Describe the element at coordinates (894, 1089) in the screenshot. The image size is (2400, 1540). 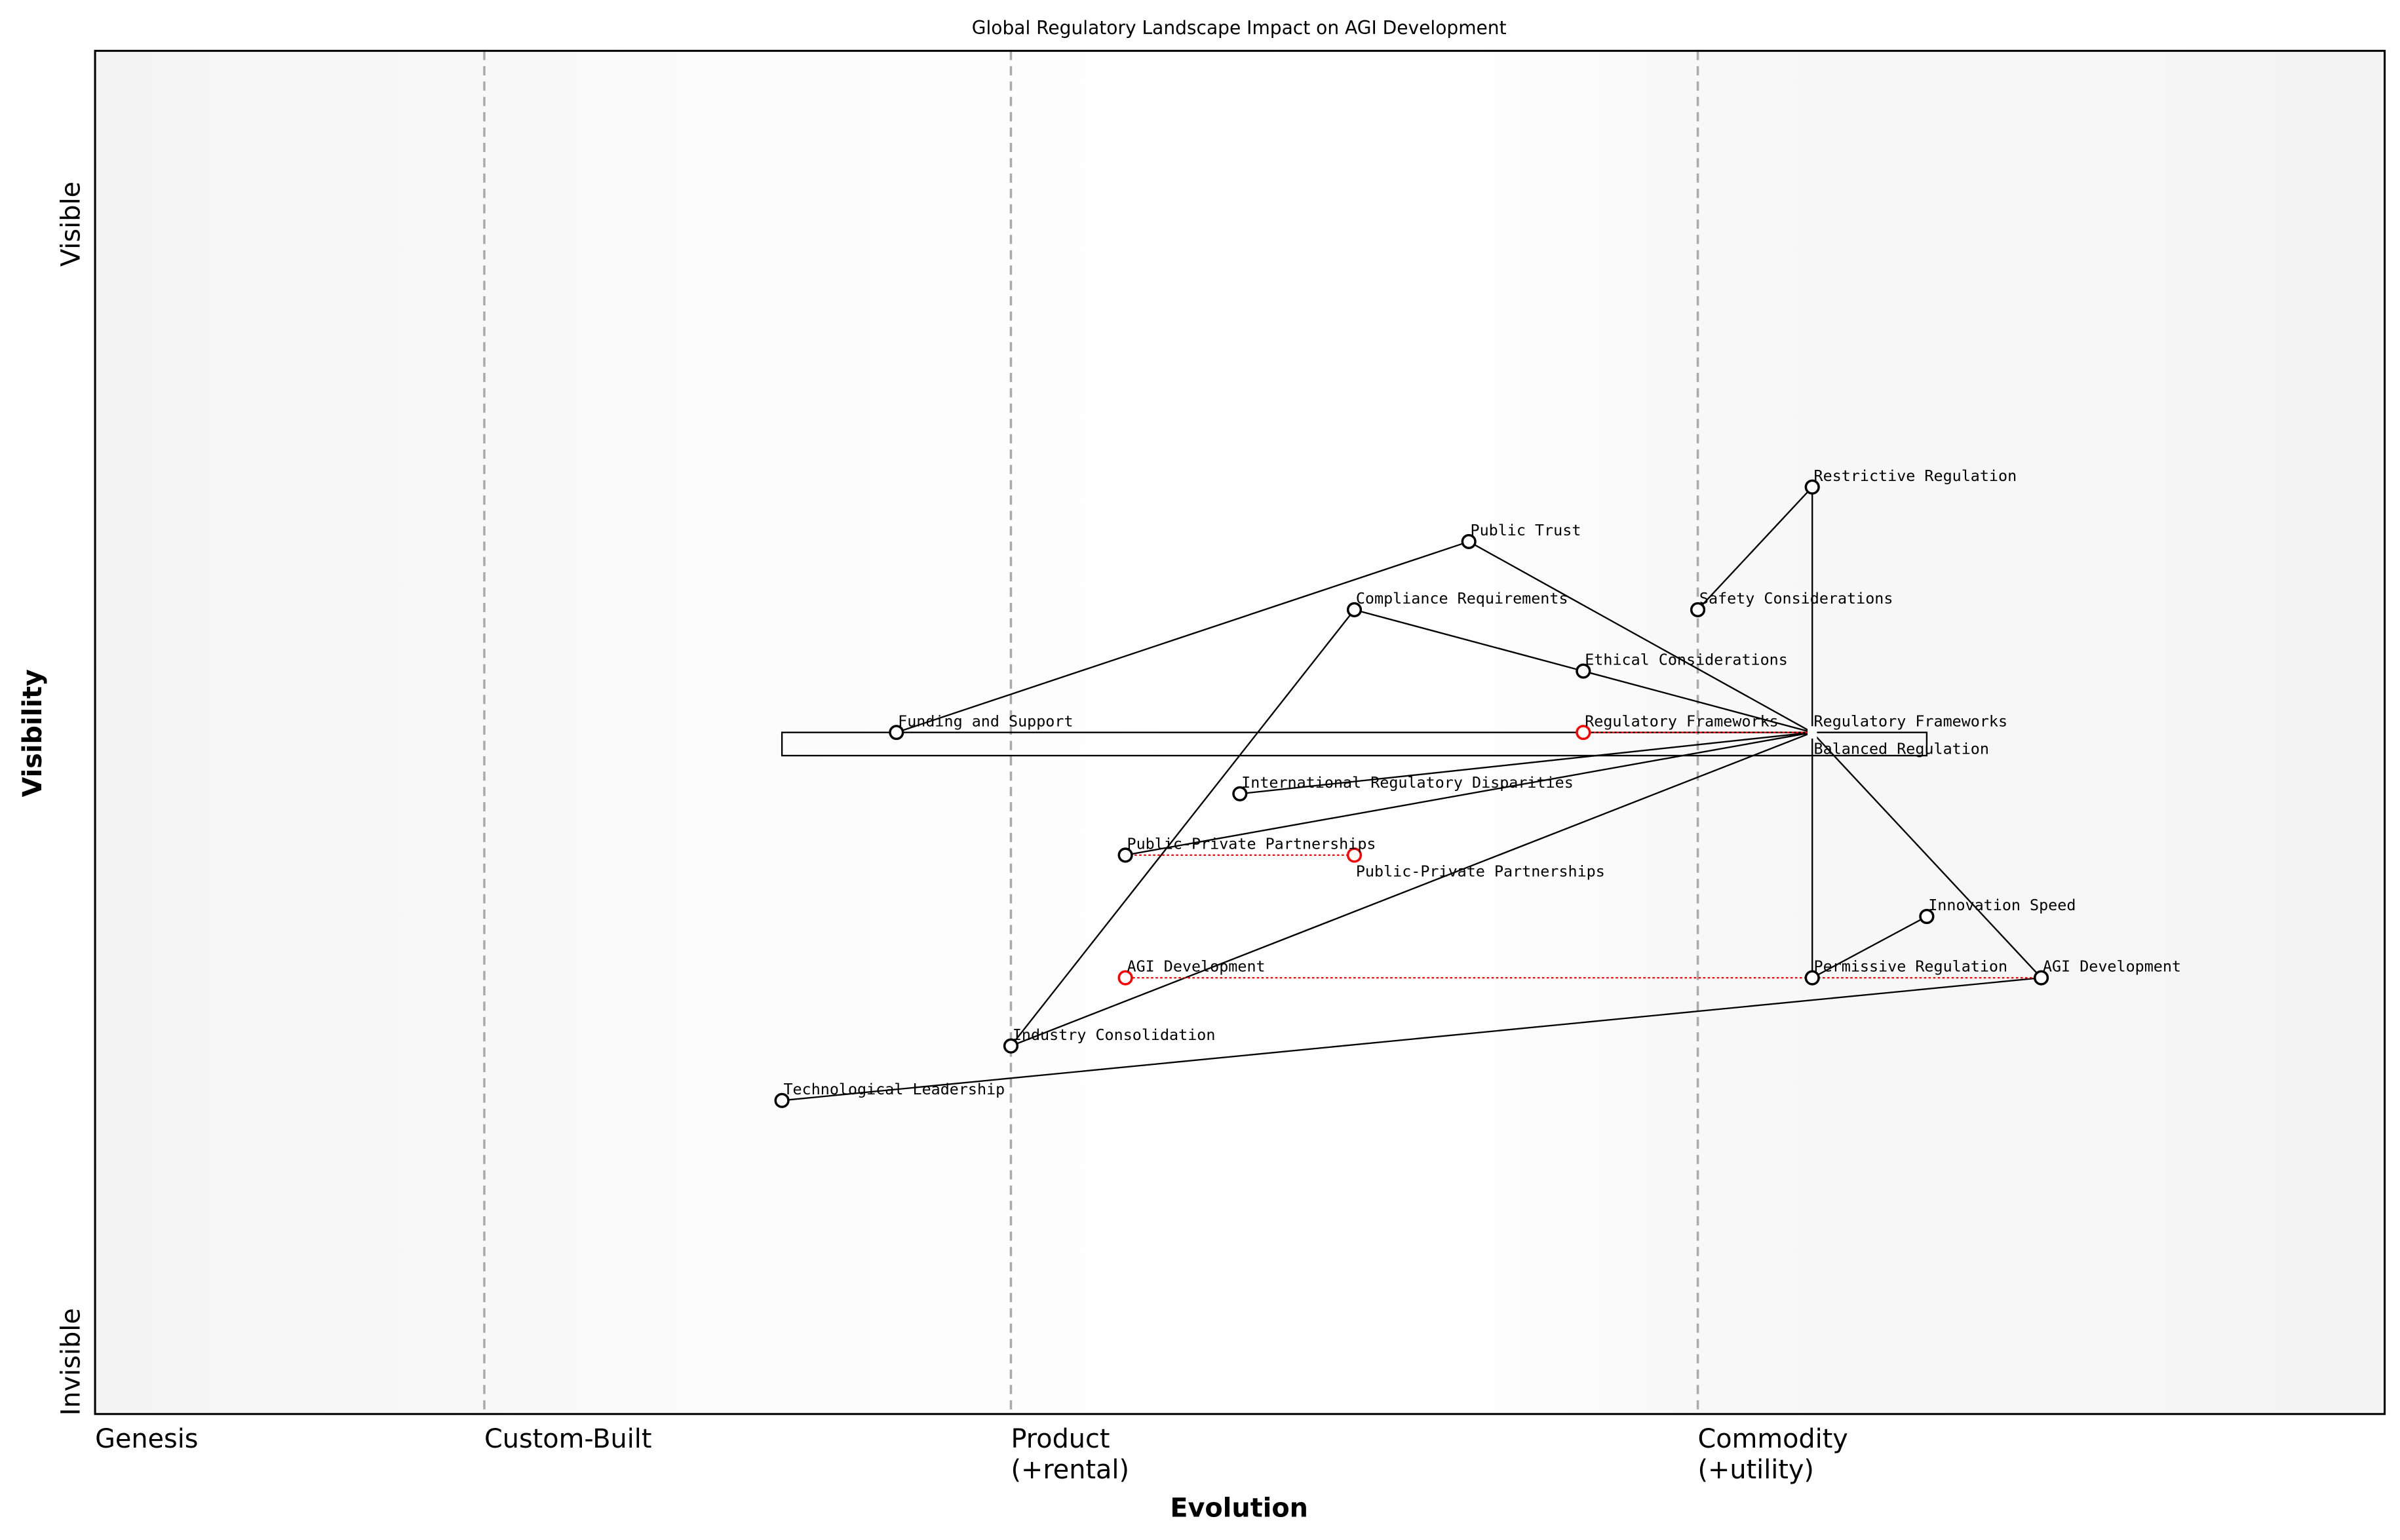
I see `component-label: Technological Leadership` at that location.